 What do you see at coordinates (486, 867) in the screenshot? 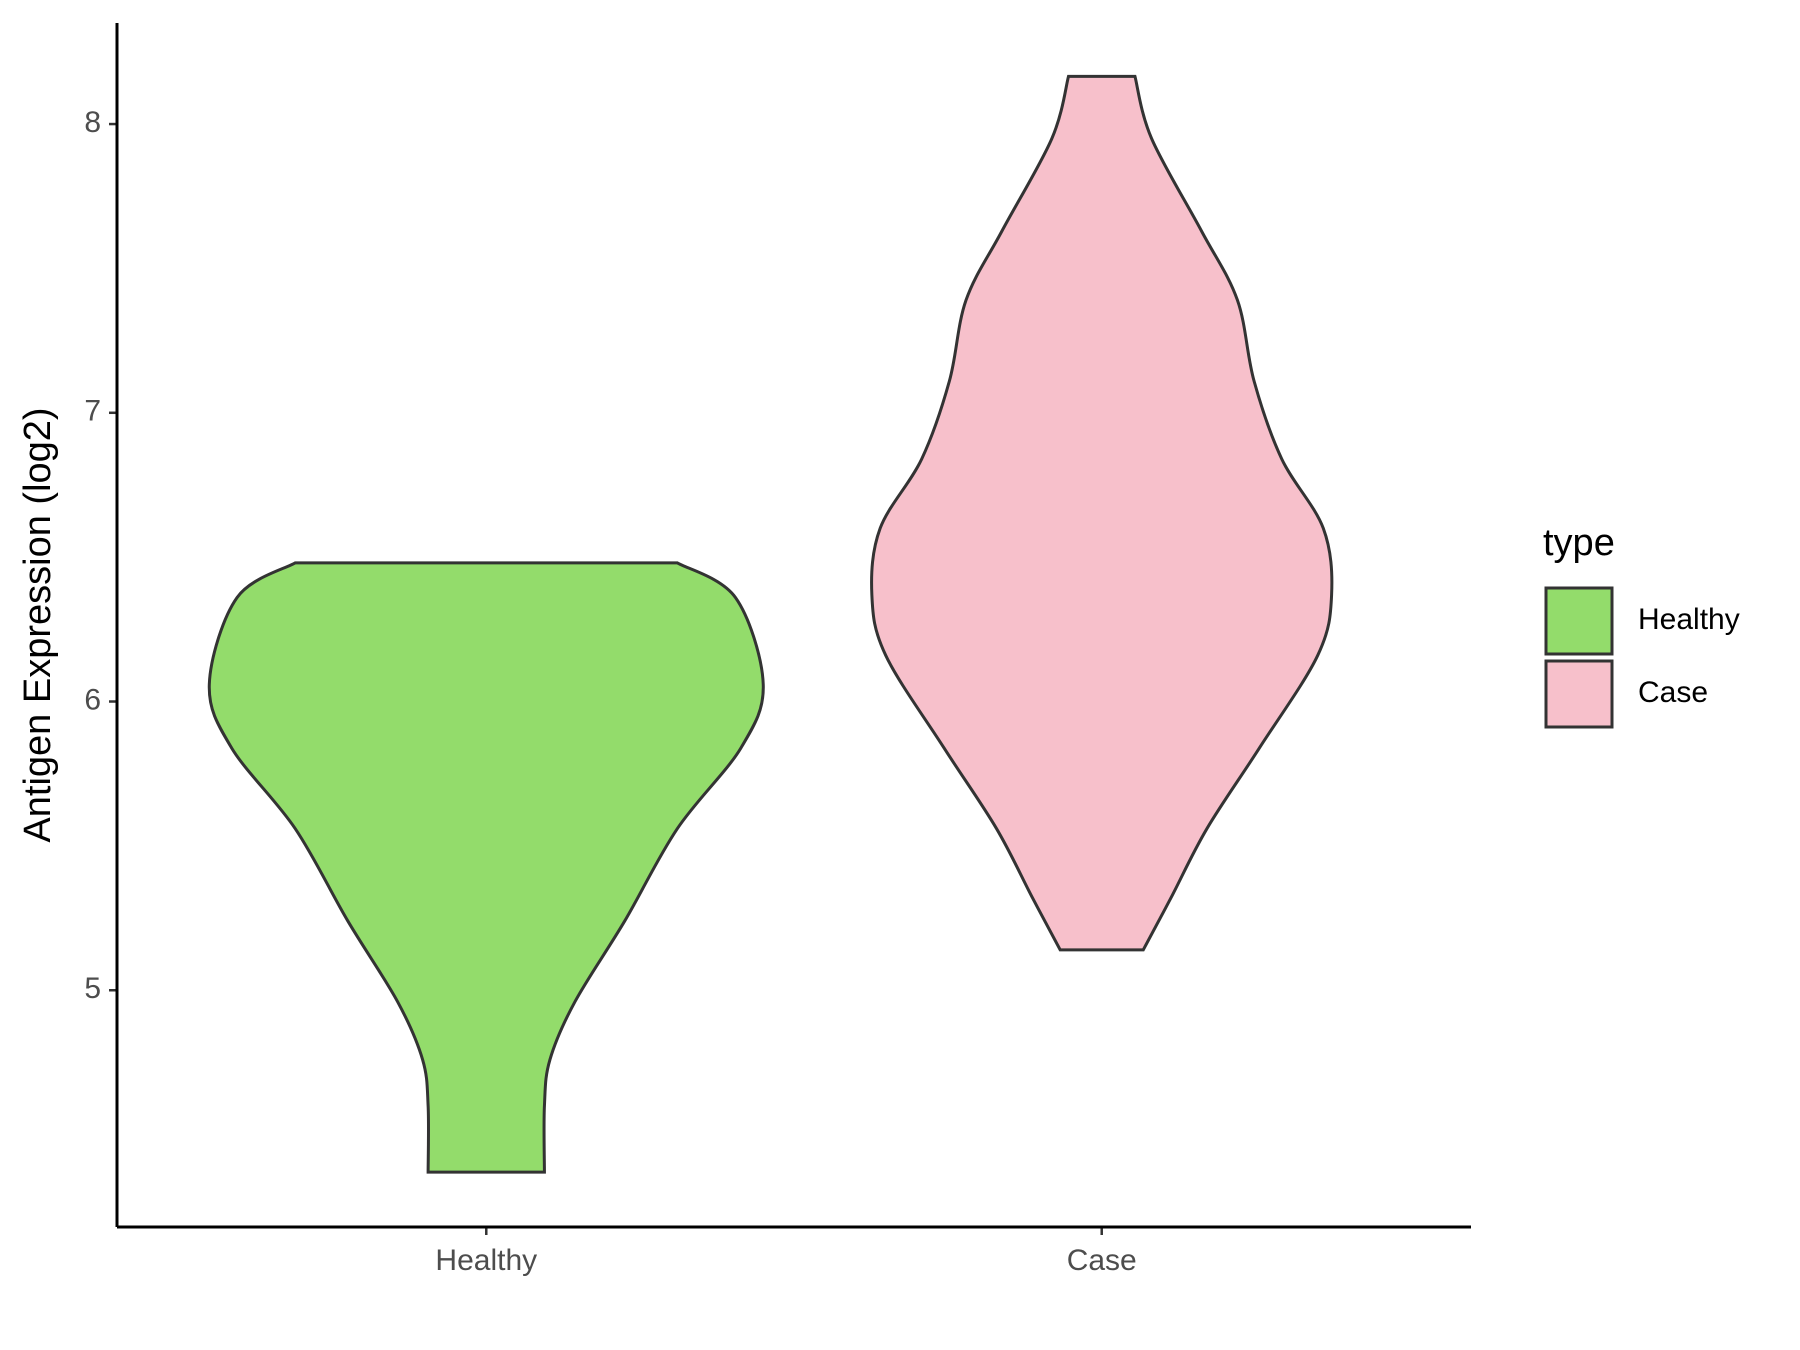
I see `violin` at bounding box center [486, 867].